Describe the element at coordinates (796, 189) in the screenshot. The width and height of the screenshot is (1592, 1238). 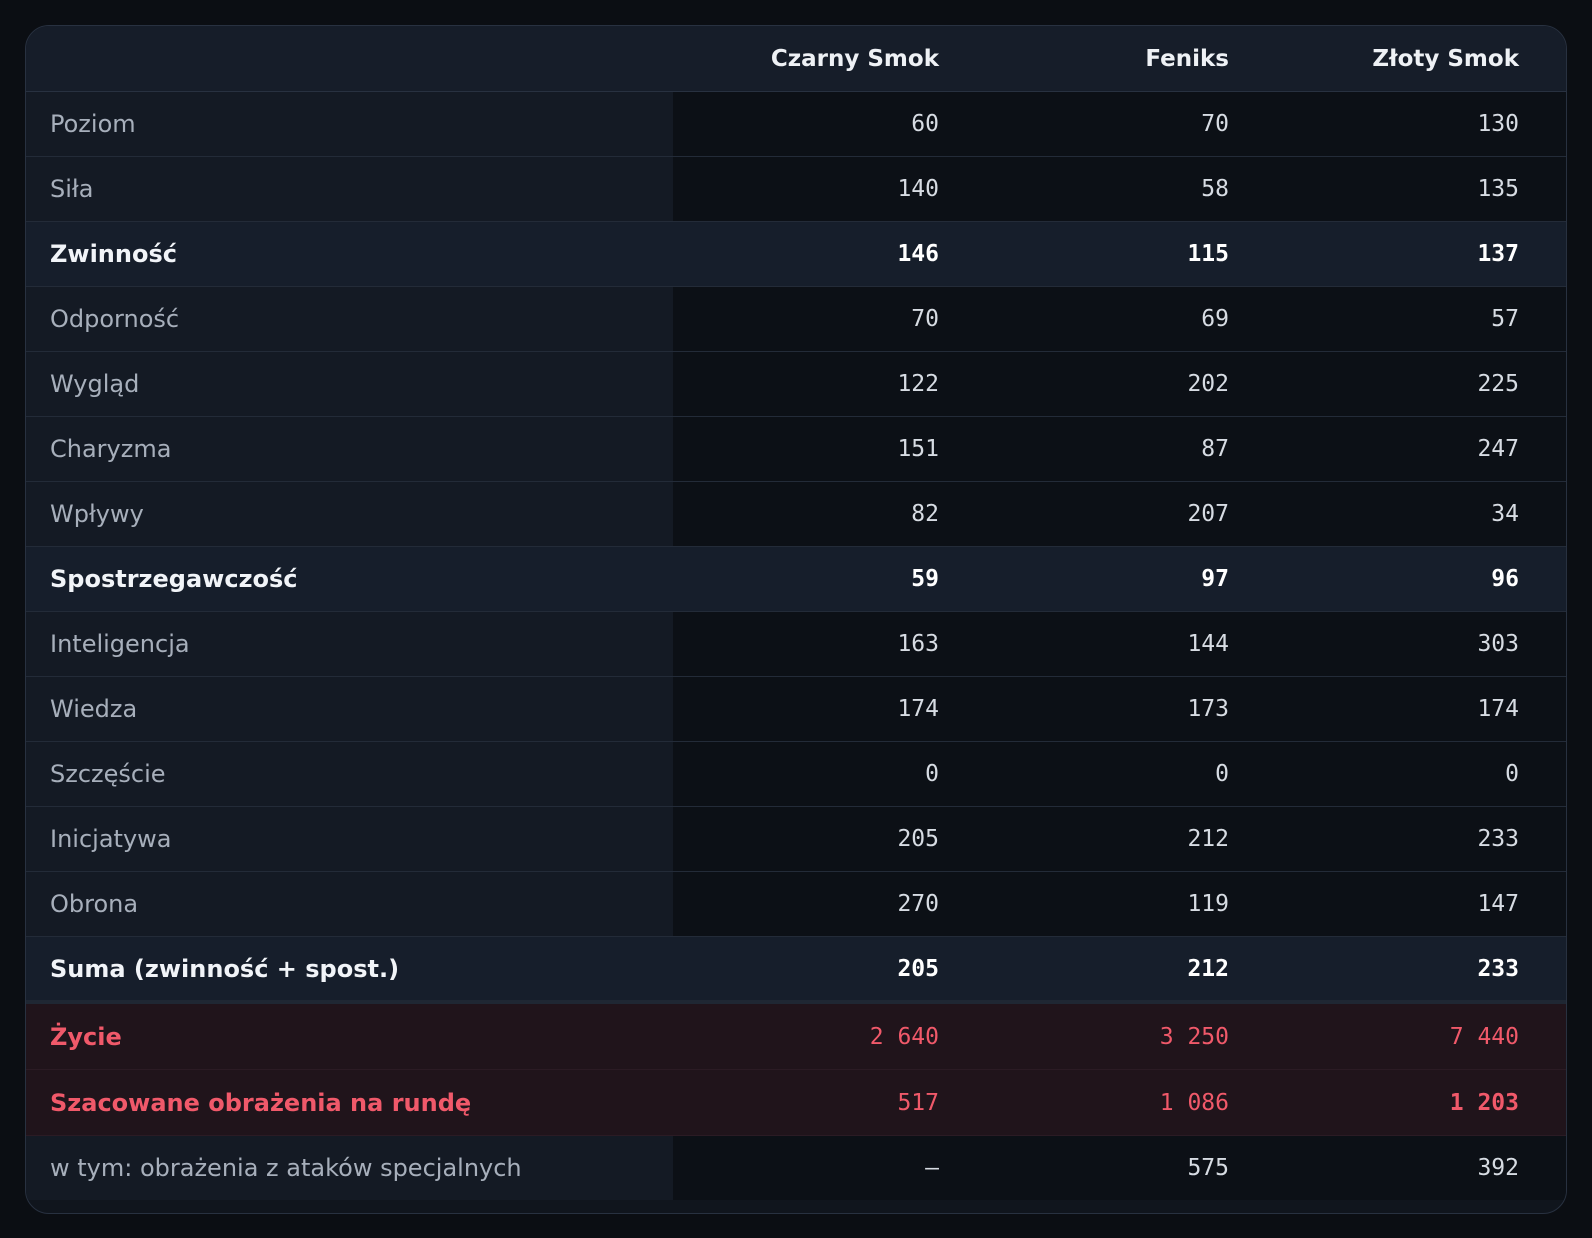
I see `table-row: Siła 140 58 135` at that location.